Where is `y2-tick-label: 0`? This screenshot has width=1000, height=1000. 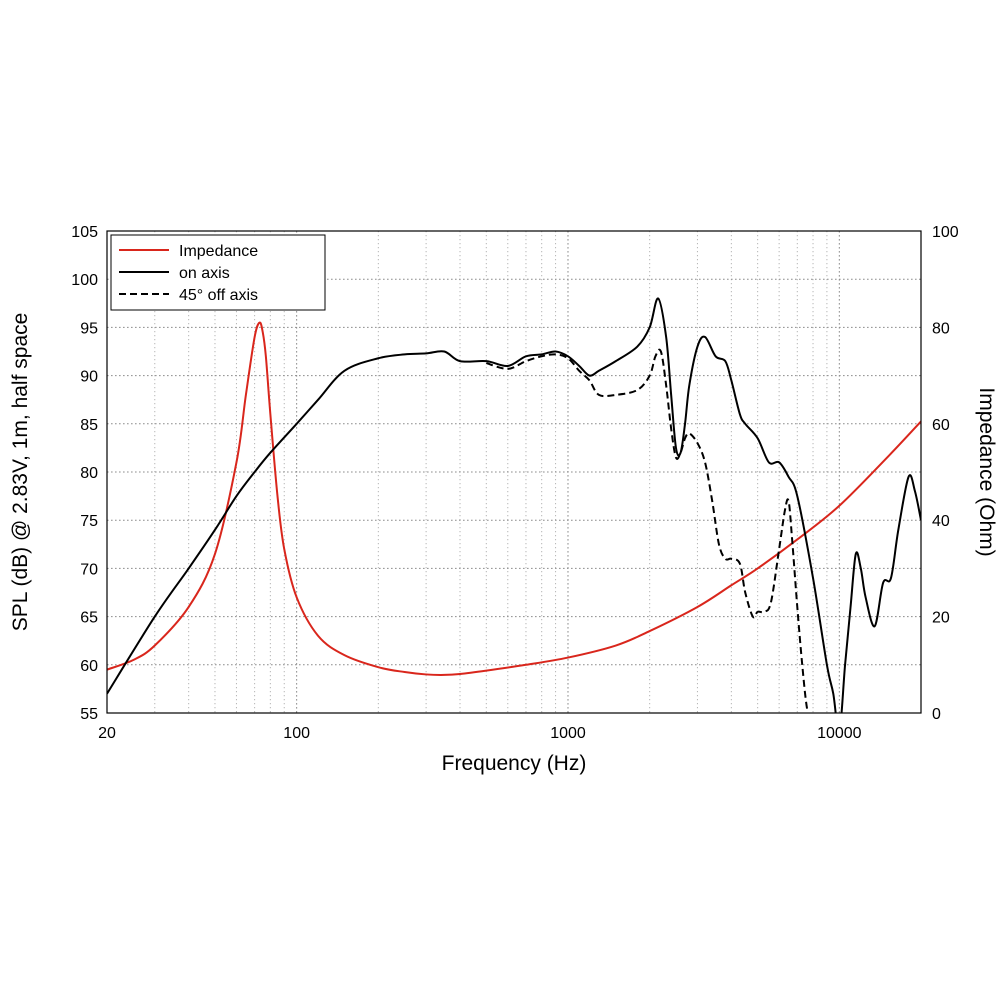 y2-tick-label: 0 is located at coordinates (936, 714).